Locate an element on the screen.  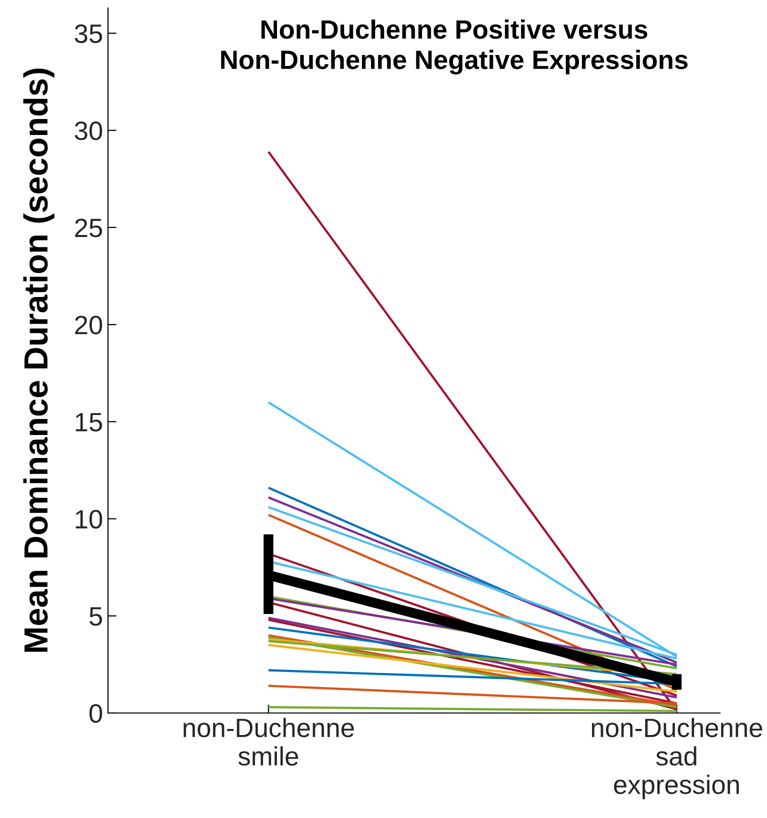
y-tick-label: 30 is located at coordinates (88, 130).